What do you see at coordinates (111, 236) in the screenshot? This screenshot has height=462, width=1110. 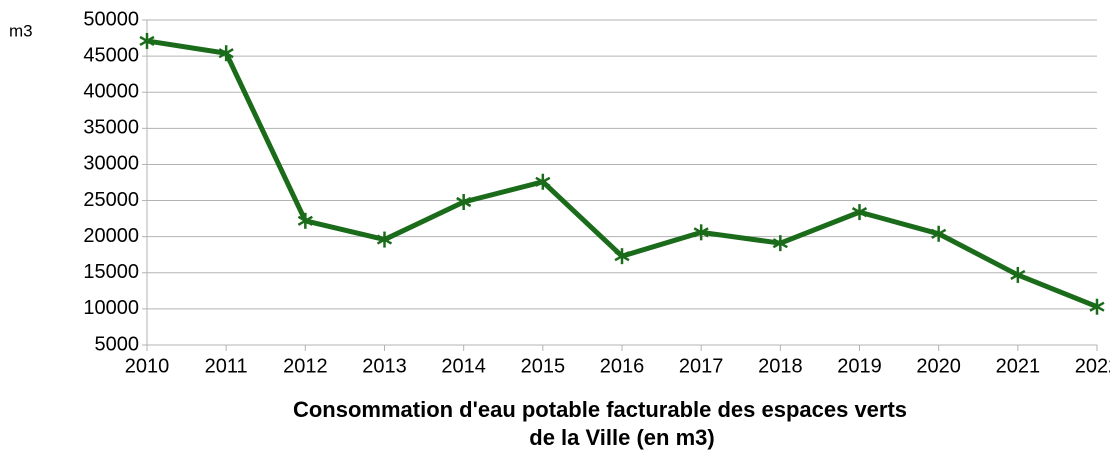 I see `y-tick-label: 20000` at bounding box center [111, 236].